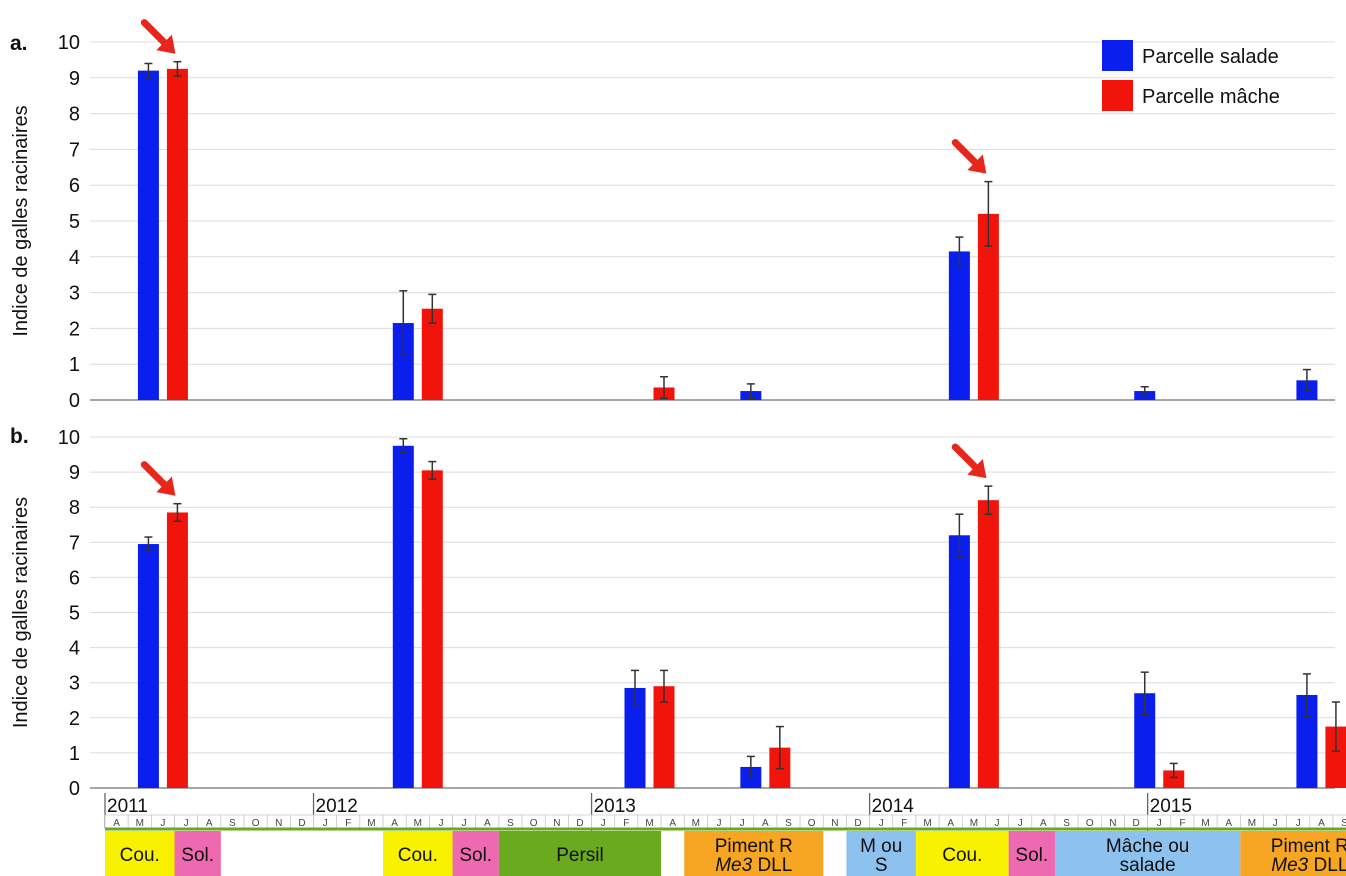 Image resolution: width=1346 pixels, height=876 pixels. I want to click on legend-label: Parcelle mâche, so click(1211, 97).